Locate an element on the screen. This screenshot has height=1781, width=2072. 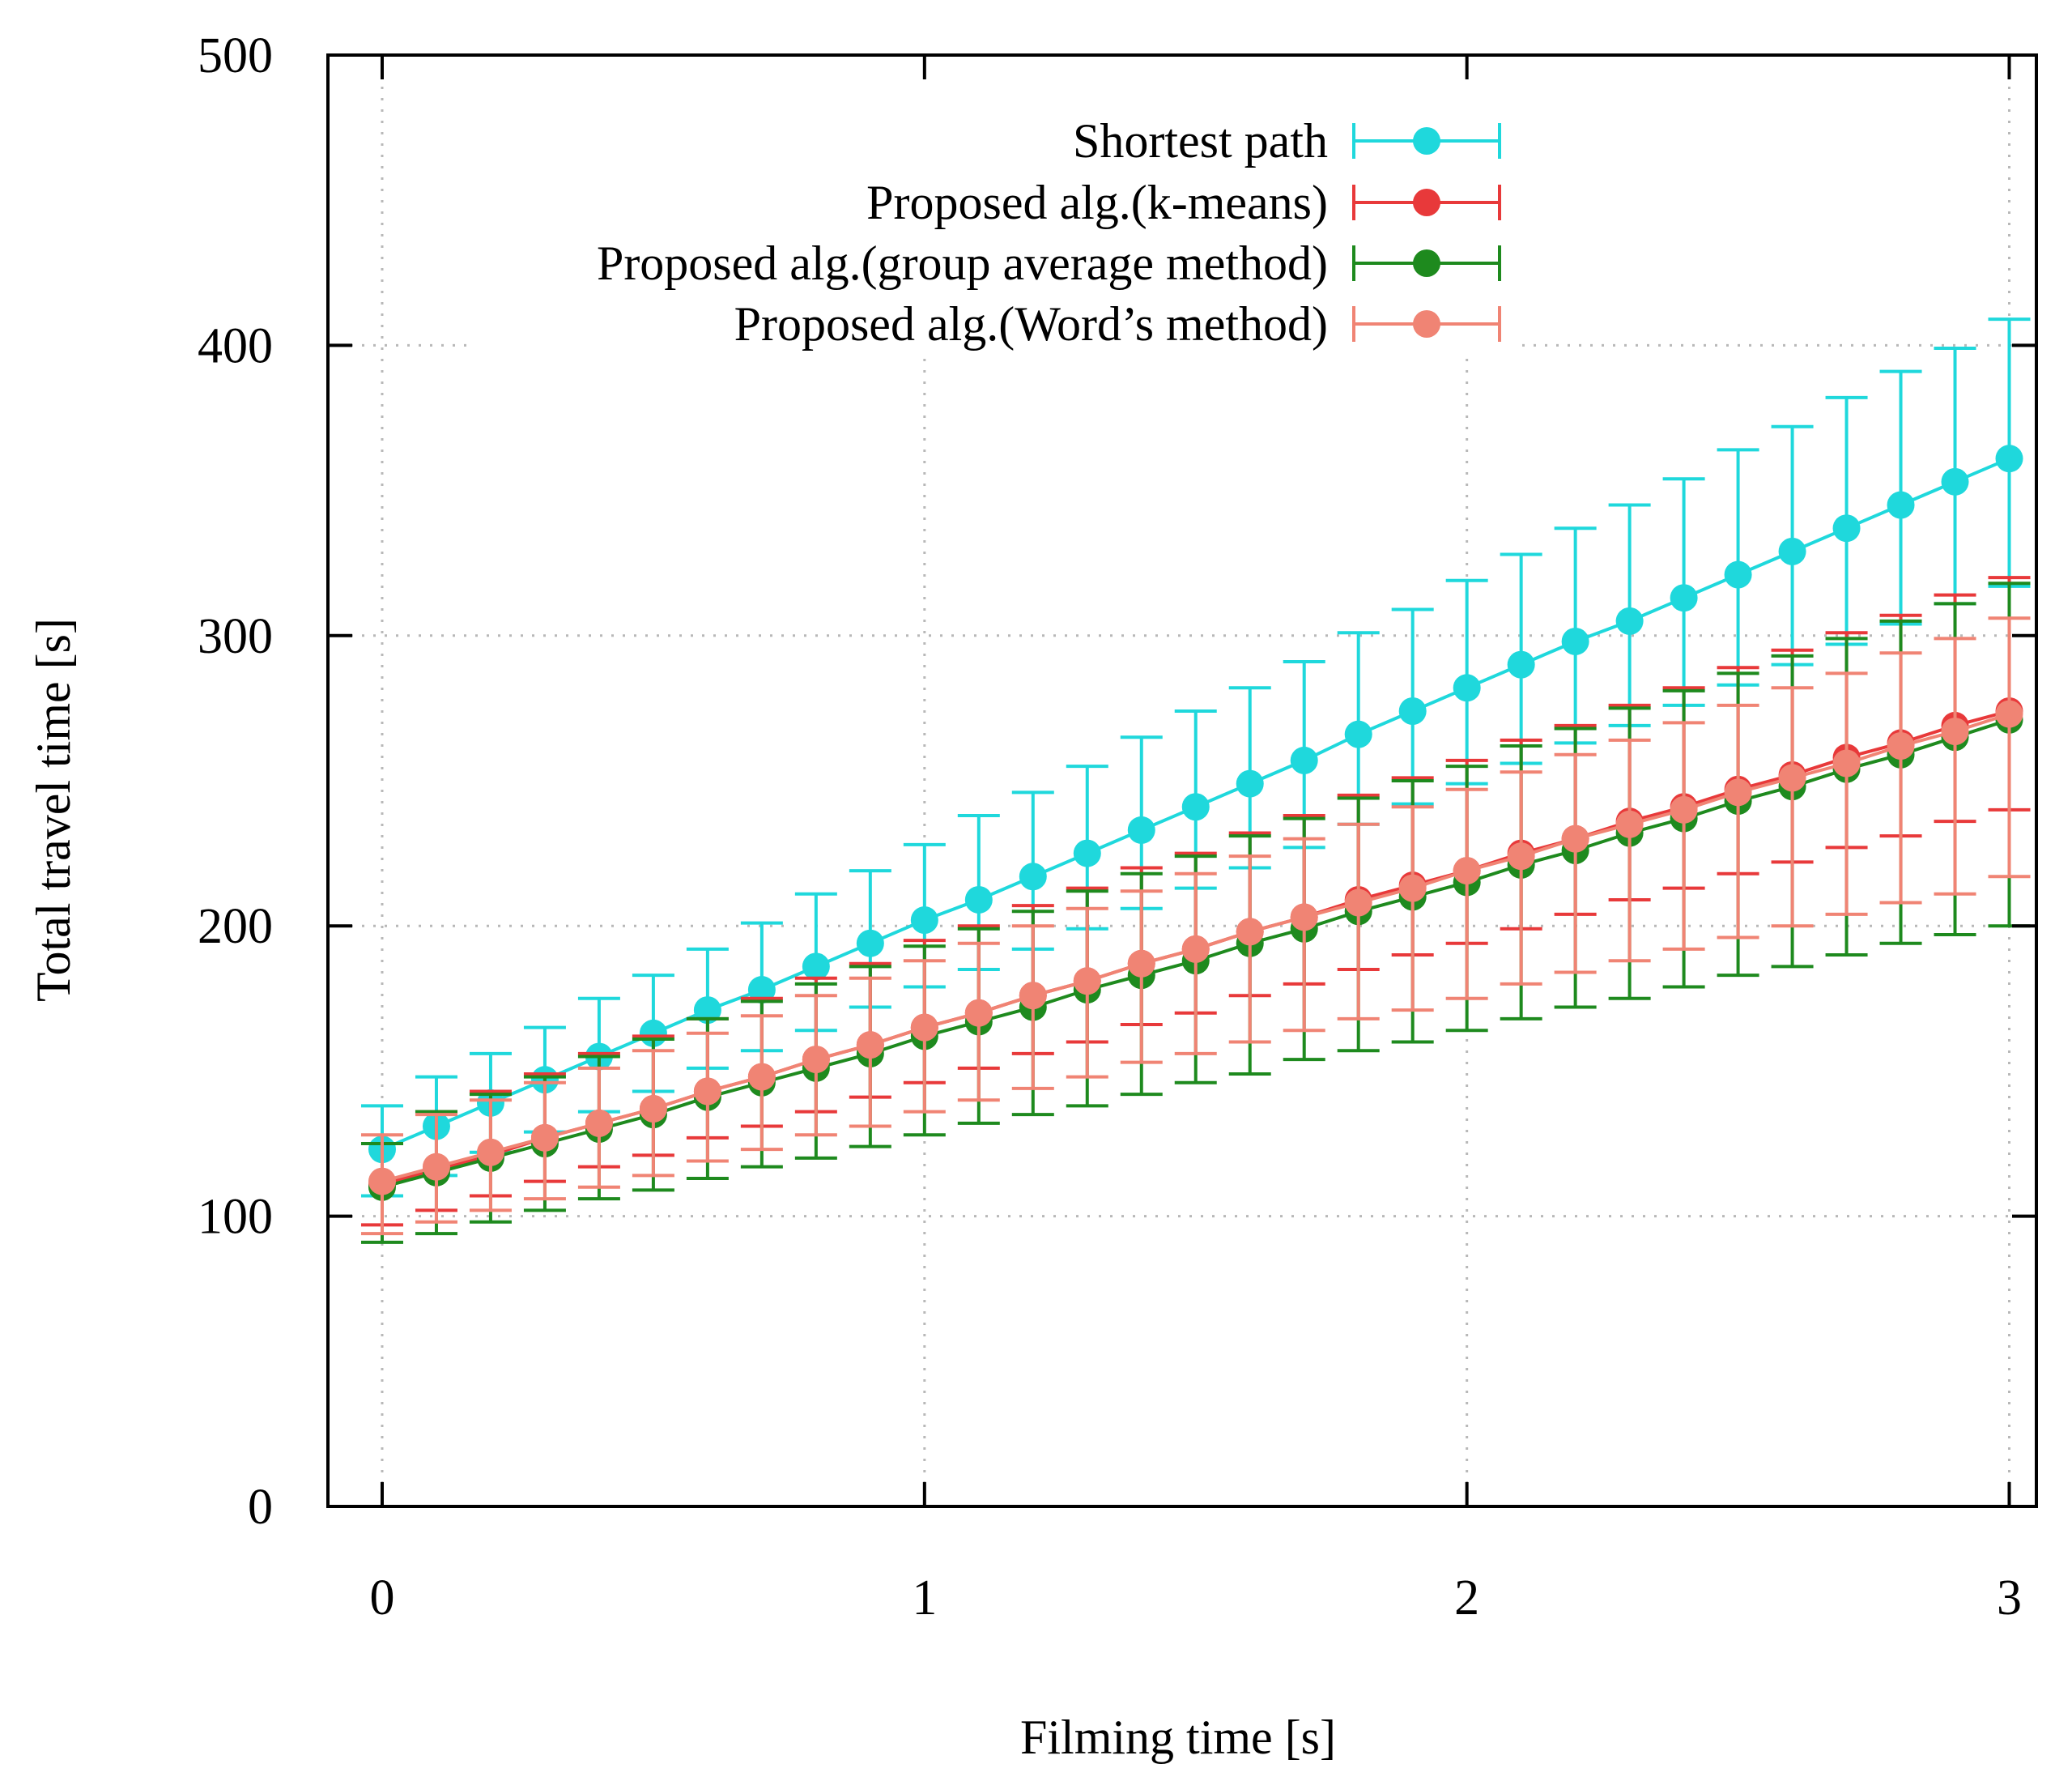
y-tick-label: 0 is located at coordinates (260, 1508).